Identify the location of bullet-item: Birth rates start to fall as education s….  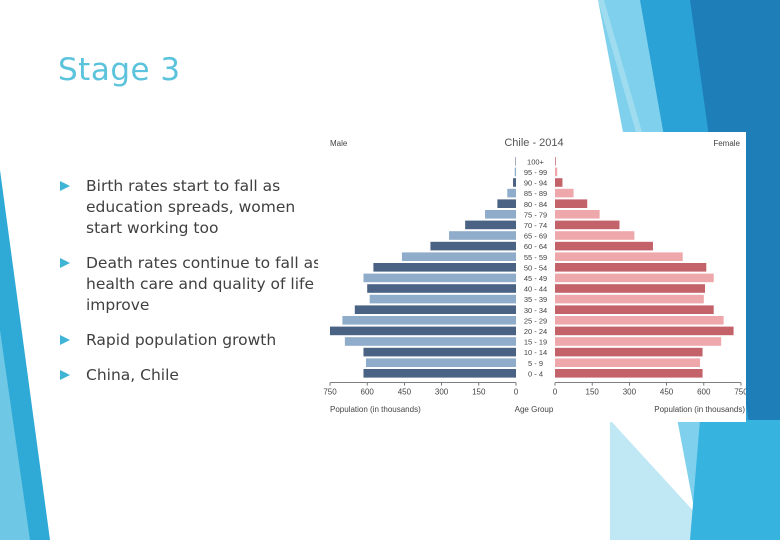
(191, 207).